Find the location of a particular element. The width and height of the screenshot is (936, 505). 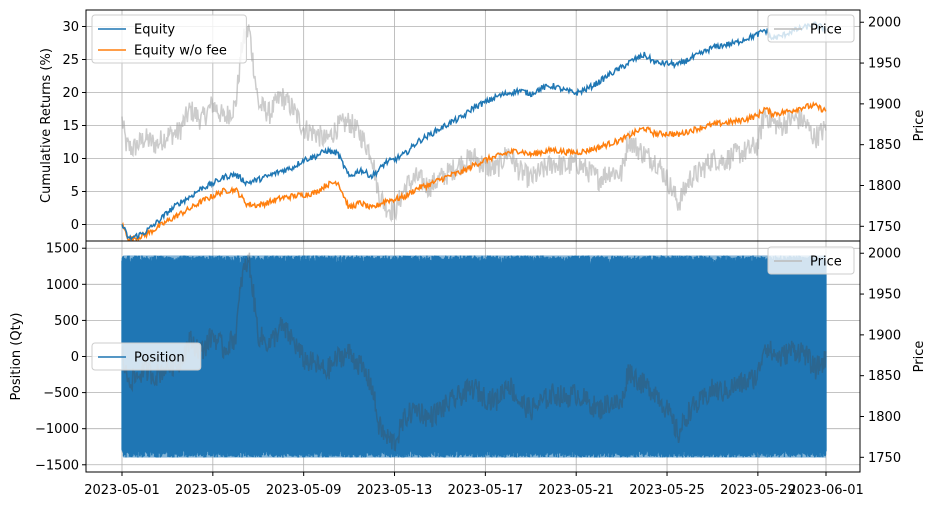

top-y-tick-label: 30 is located at coordinates (70, 27).